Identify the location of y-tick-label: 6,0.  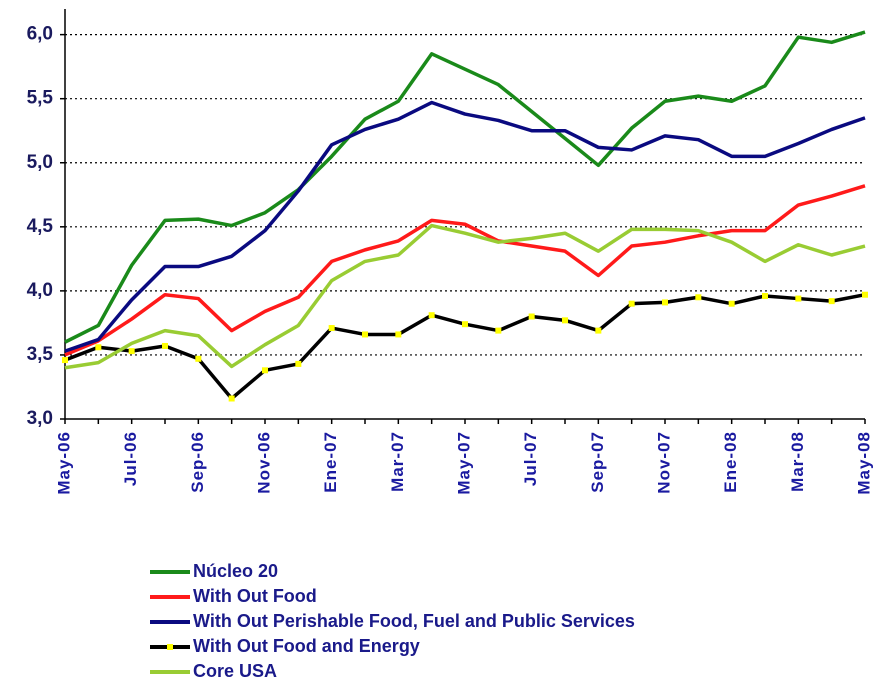
(40, 34).